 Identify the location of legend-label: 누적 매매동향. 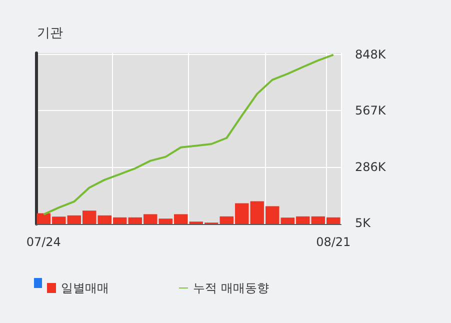
(231, 288).